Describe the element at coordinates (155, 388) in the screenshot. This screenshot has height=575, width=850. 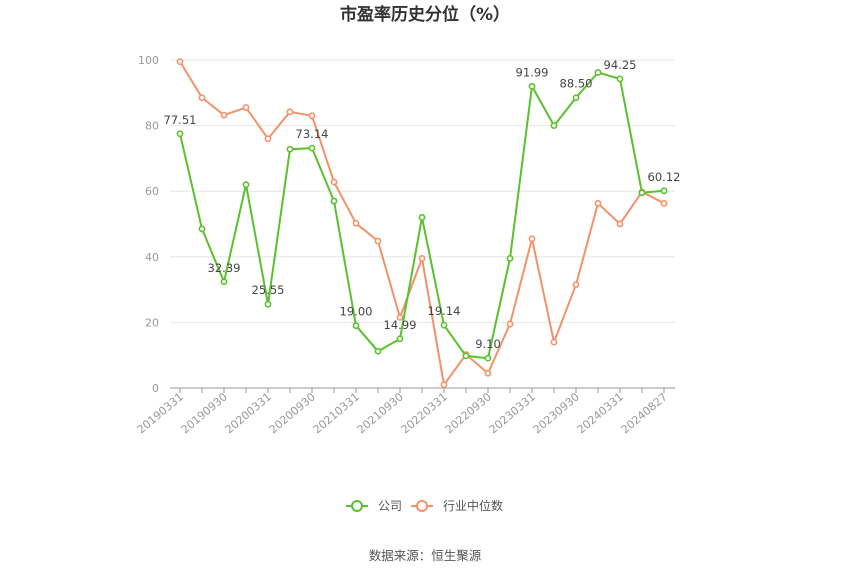
I see `y-tick-label: 0` at that location.